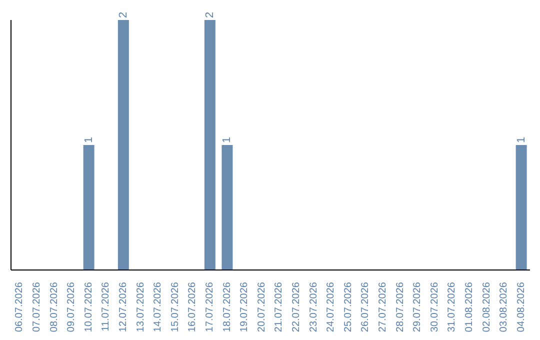  I want to click on x-tick-label: 04.08.2026, so click(521, 307).